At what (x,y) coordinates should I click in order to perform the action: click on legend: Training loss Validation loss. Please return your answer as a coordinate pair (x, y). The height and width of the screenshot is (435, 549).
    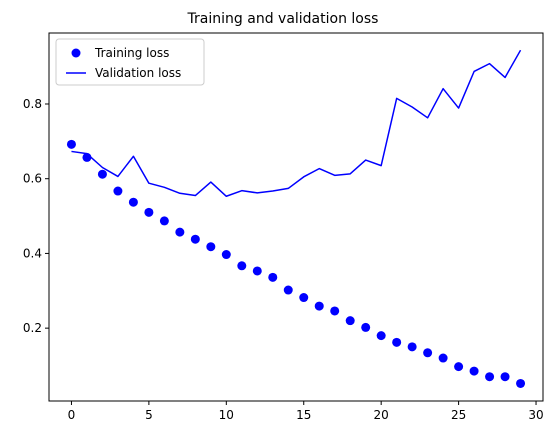
    Looking at the image, I should click on (130, 62).